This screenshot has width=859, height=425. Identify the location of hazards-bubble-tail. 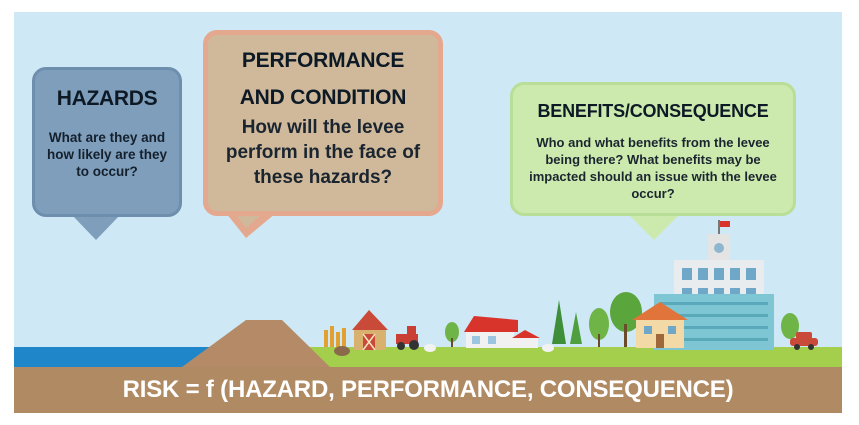
(96, 227).